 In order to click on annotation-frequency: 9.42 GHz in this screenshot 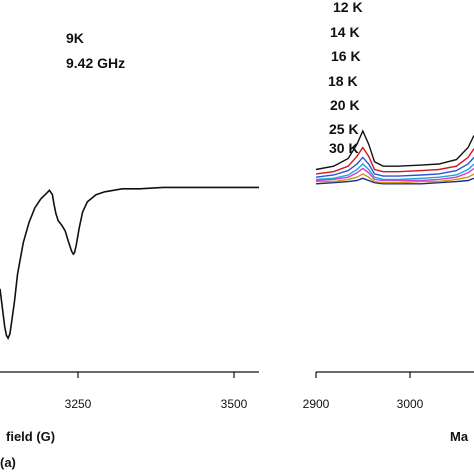, I will do `click(95, 63)`.